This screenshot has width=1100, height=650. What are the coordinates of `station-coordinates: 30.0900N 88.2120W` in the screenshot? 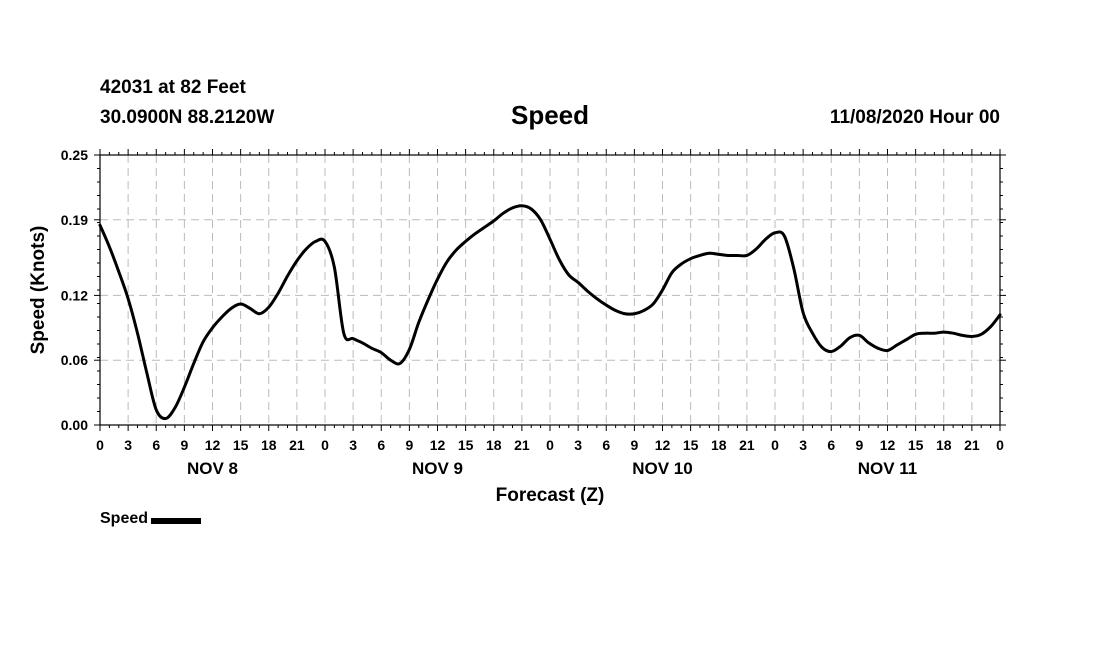 It's located at (187, 117).